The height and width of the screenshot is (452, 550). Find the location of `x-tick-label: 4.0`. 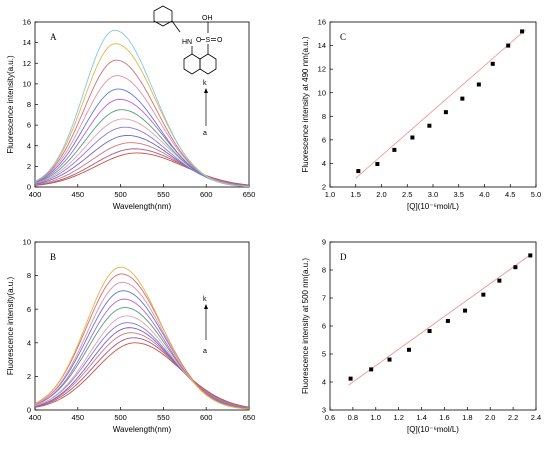

x-tick-label: 4.0 is located at coordinates (484, 194).